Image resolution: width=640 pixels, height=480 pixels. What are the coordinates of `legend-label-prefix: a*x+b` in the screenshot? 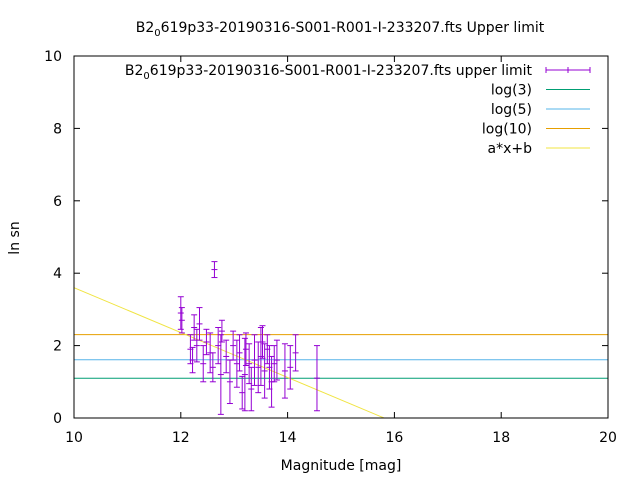 It's located at (510, 149).